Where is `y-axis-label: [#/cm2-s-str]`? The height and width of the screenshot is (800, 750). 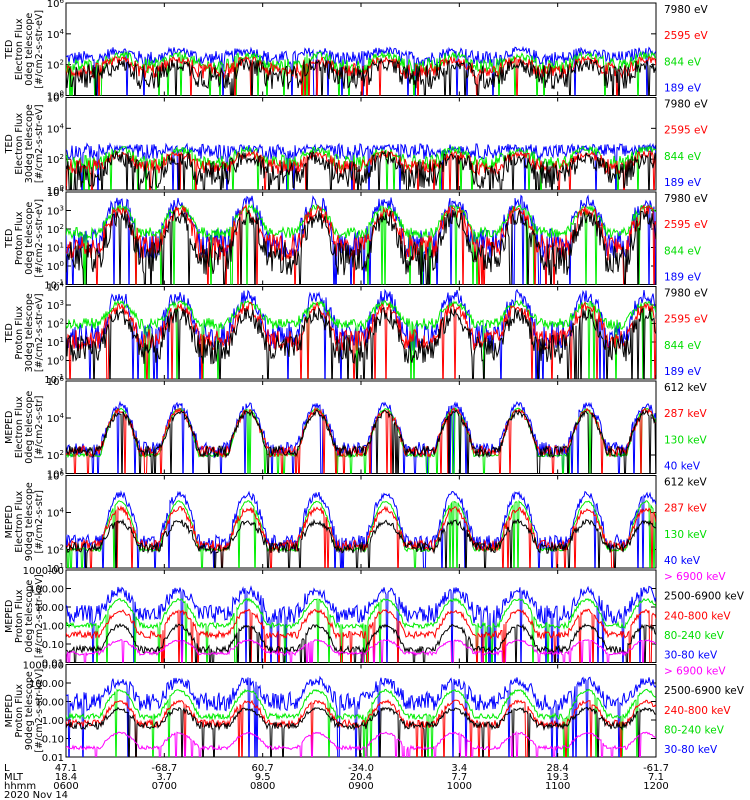 y-axis-label: [#/cm2-s-str] is located at coordinates (39, 521).